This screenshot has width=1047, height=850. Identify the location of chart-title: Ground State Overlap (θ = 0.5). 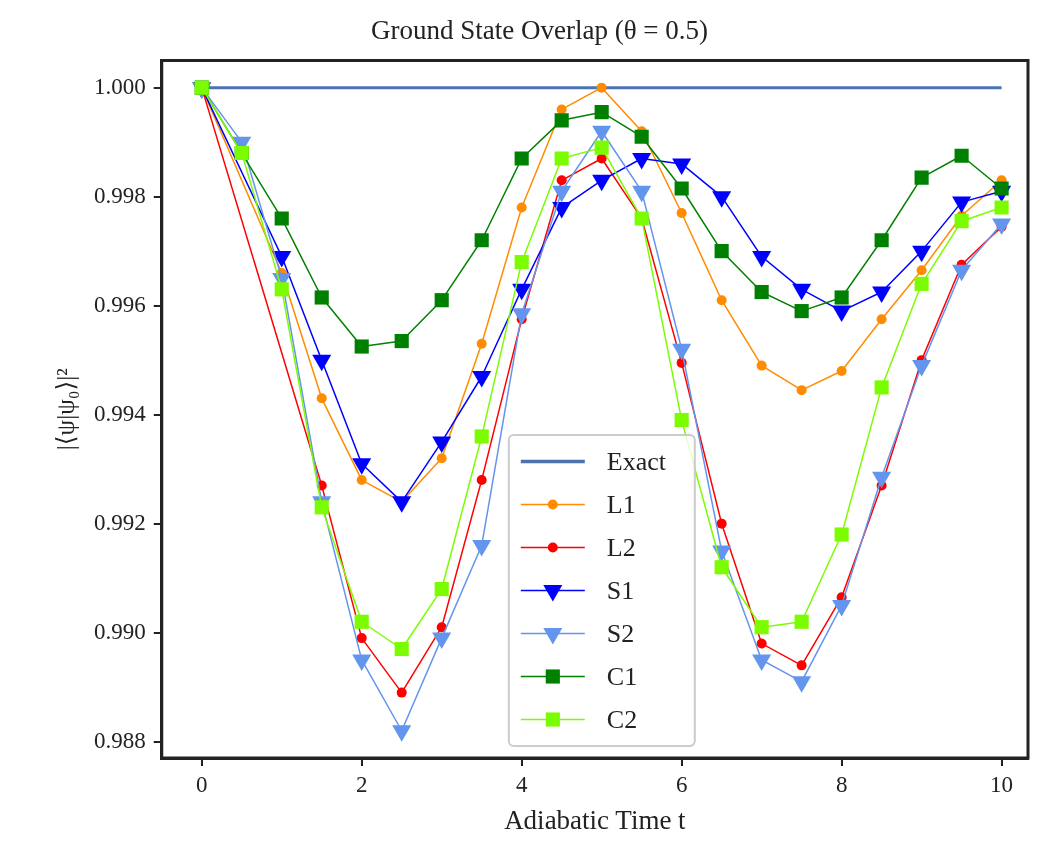
(539, 30).